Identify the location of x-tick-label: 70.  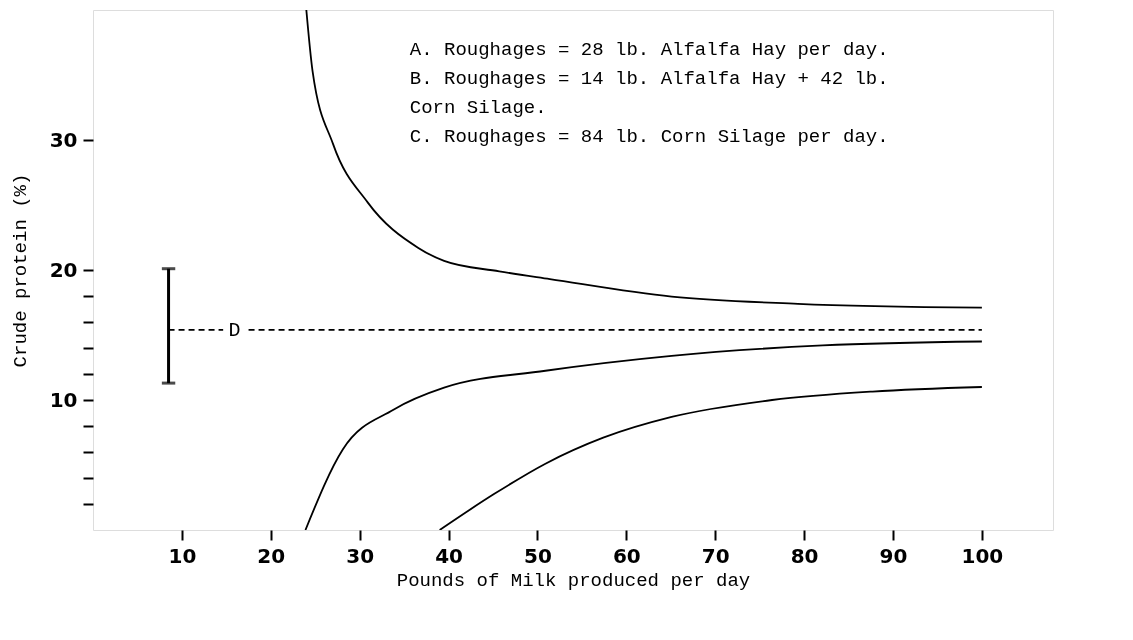
(715, 555).